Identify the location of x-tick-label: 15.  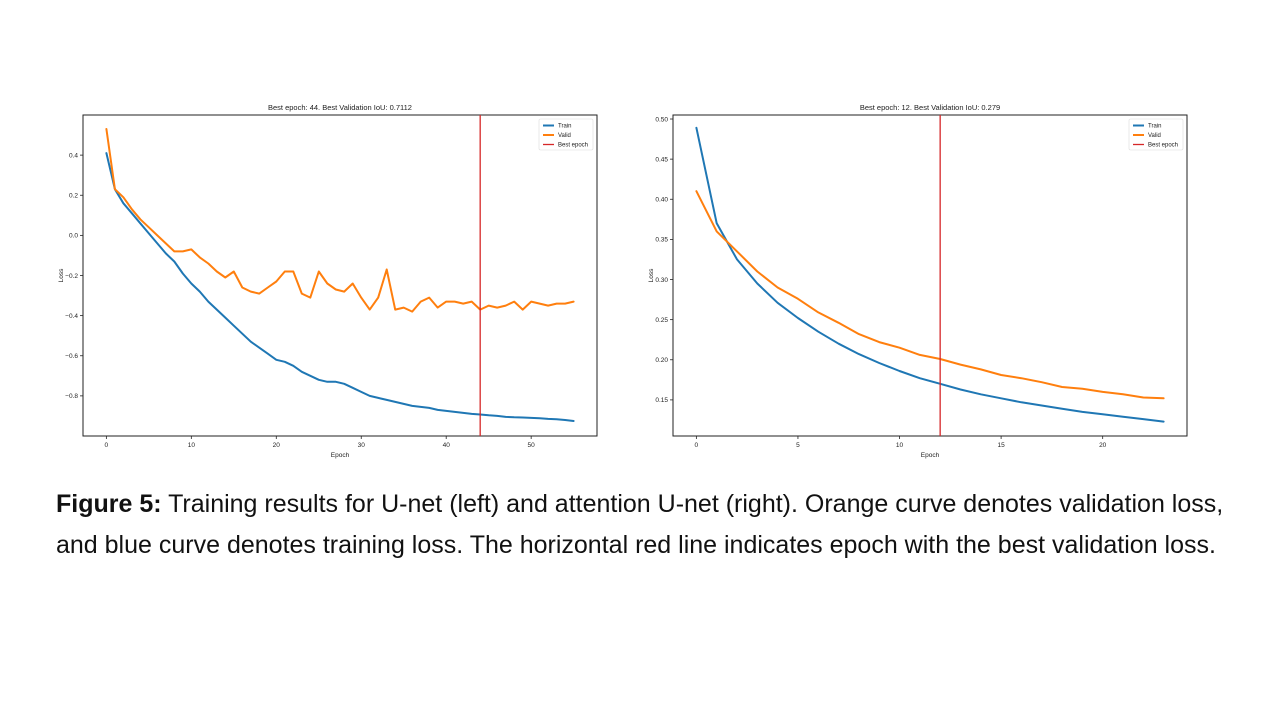
(1001, 445).